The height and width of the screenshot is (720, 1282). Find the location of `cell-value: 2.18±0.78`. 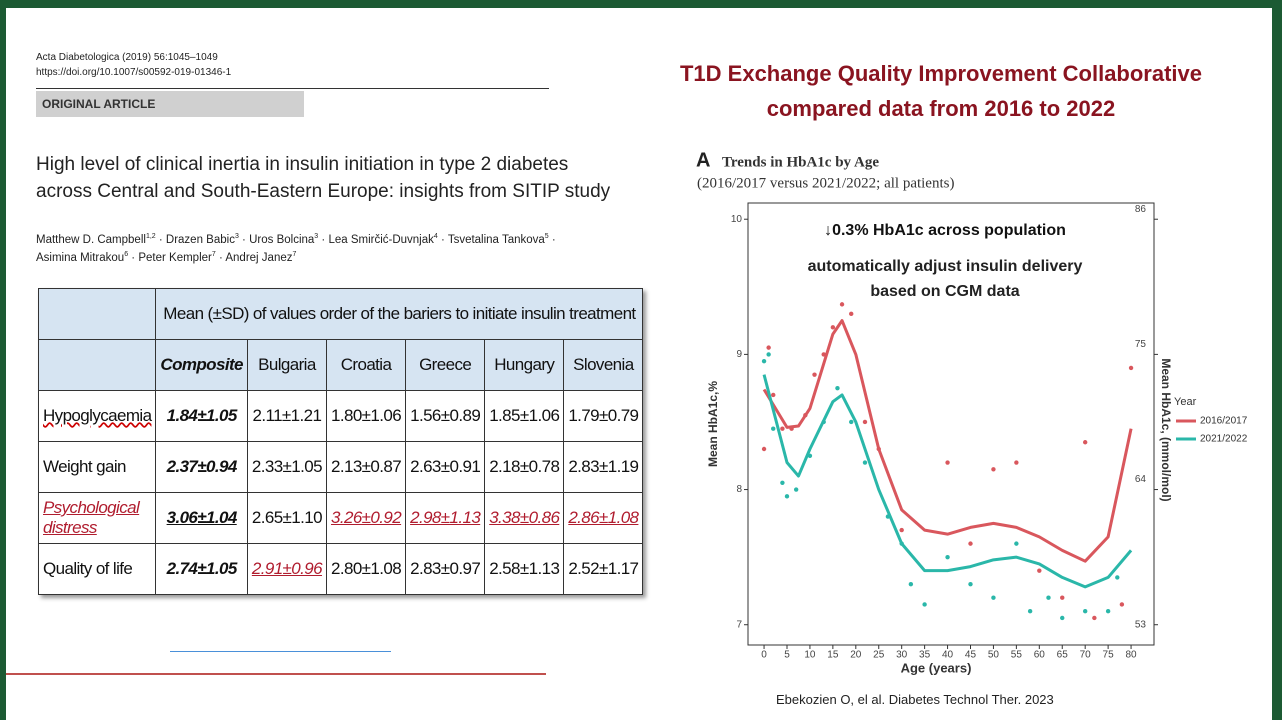

cell-value: 2.18±0.78 is located at coordinates (524, 466).